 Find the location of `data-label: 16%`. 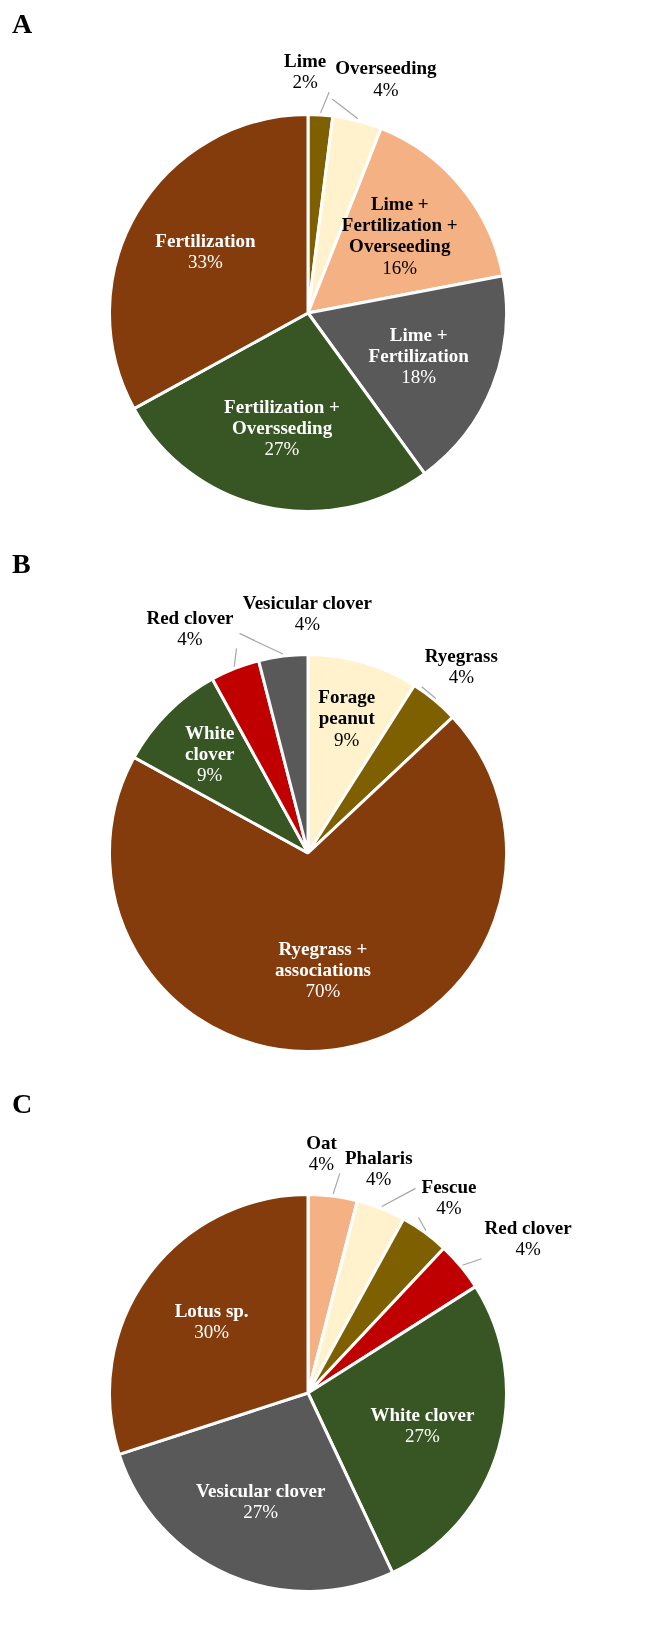

data-label: 16% is located at coordinates (400, 267).